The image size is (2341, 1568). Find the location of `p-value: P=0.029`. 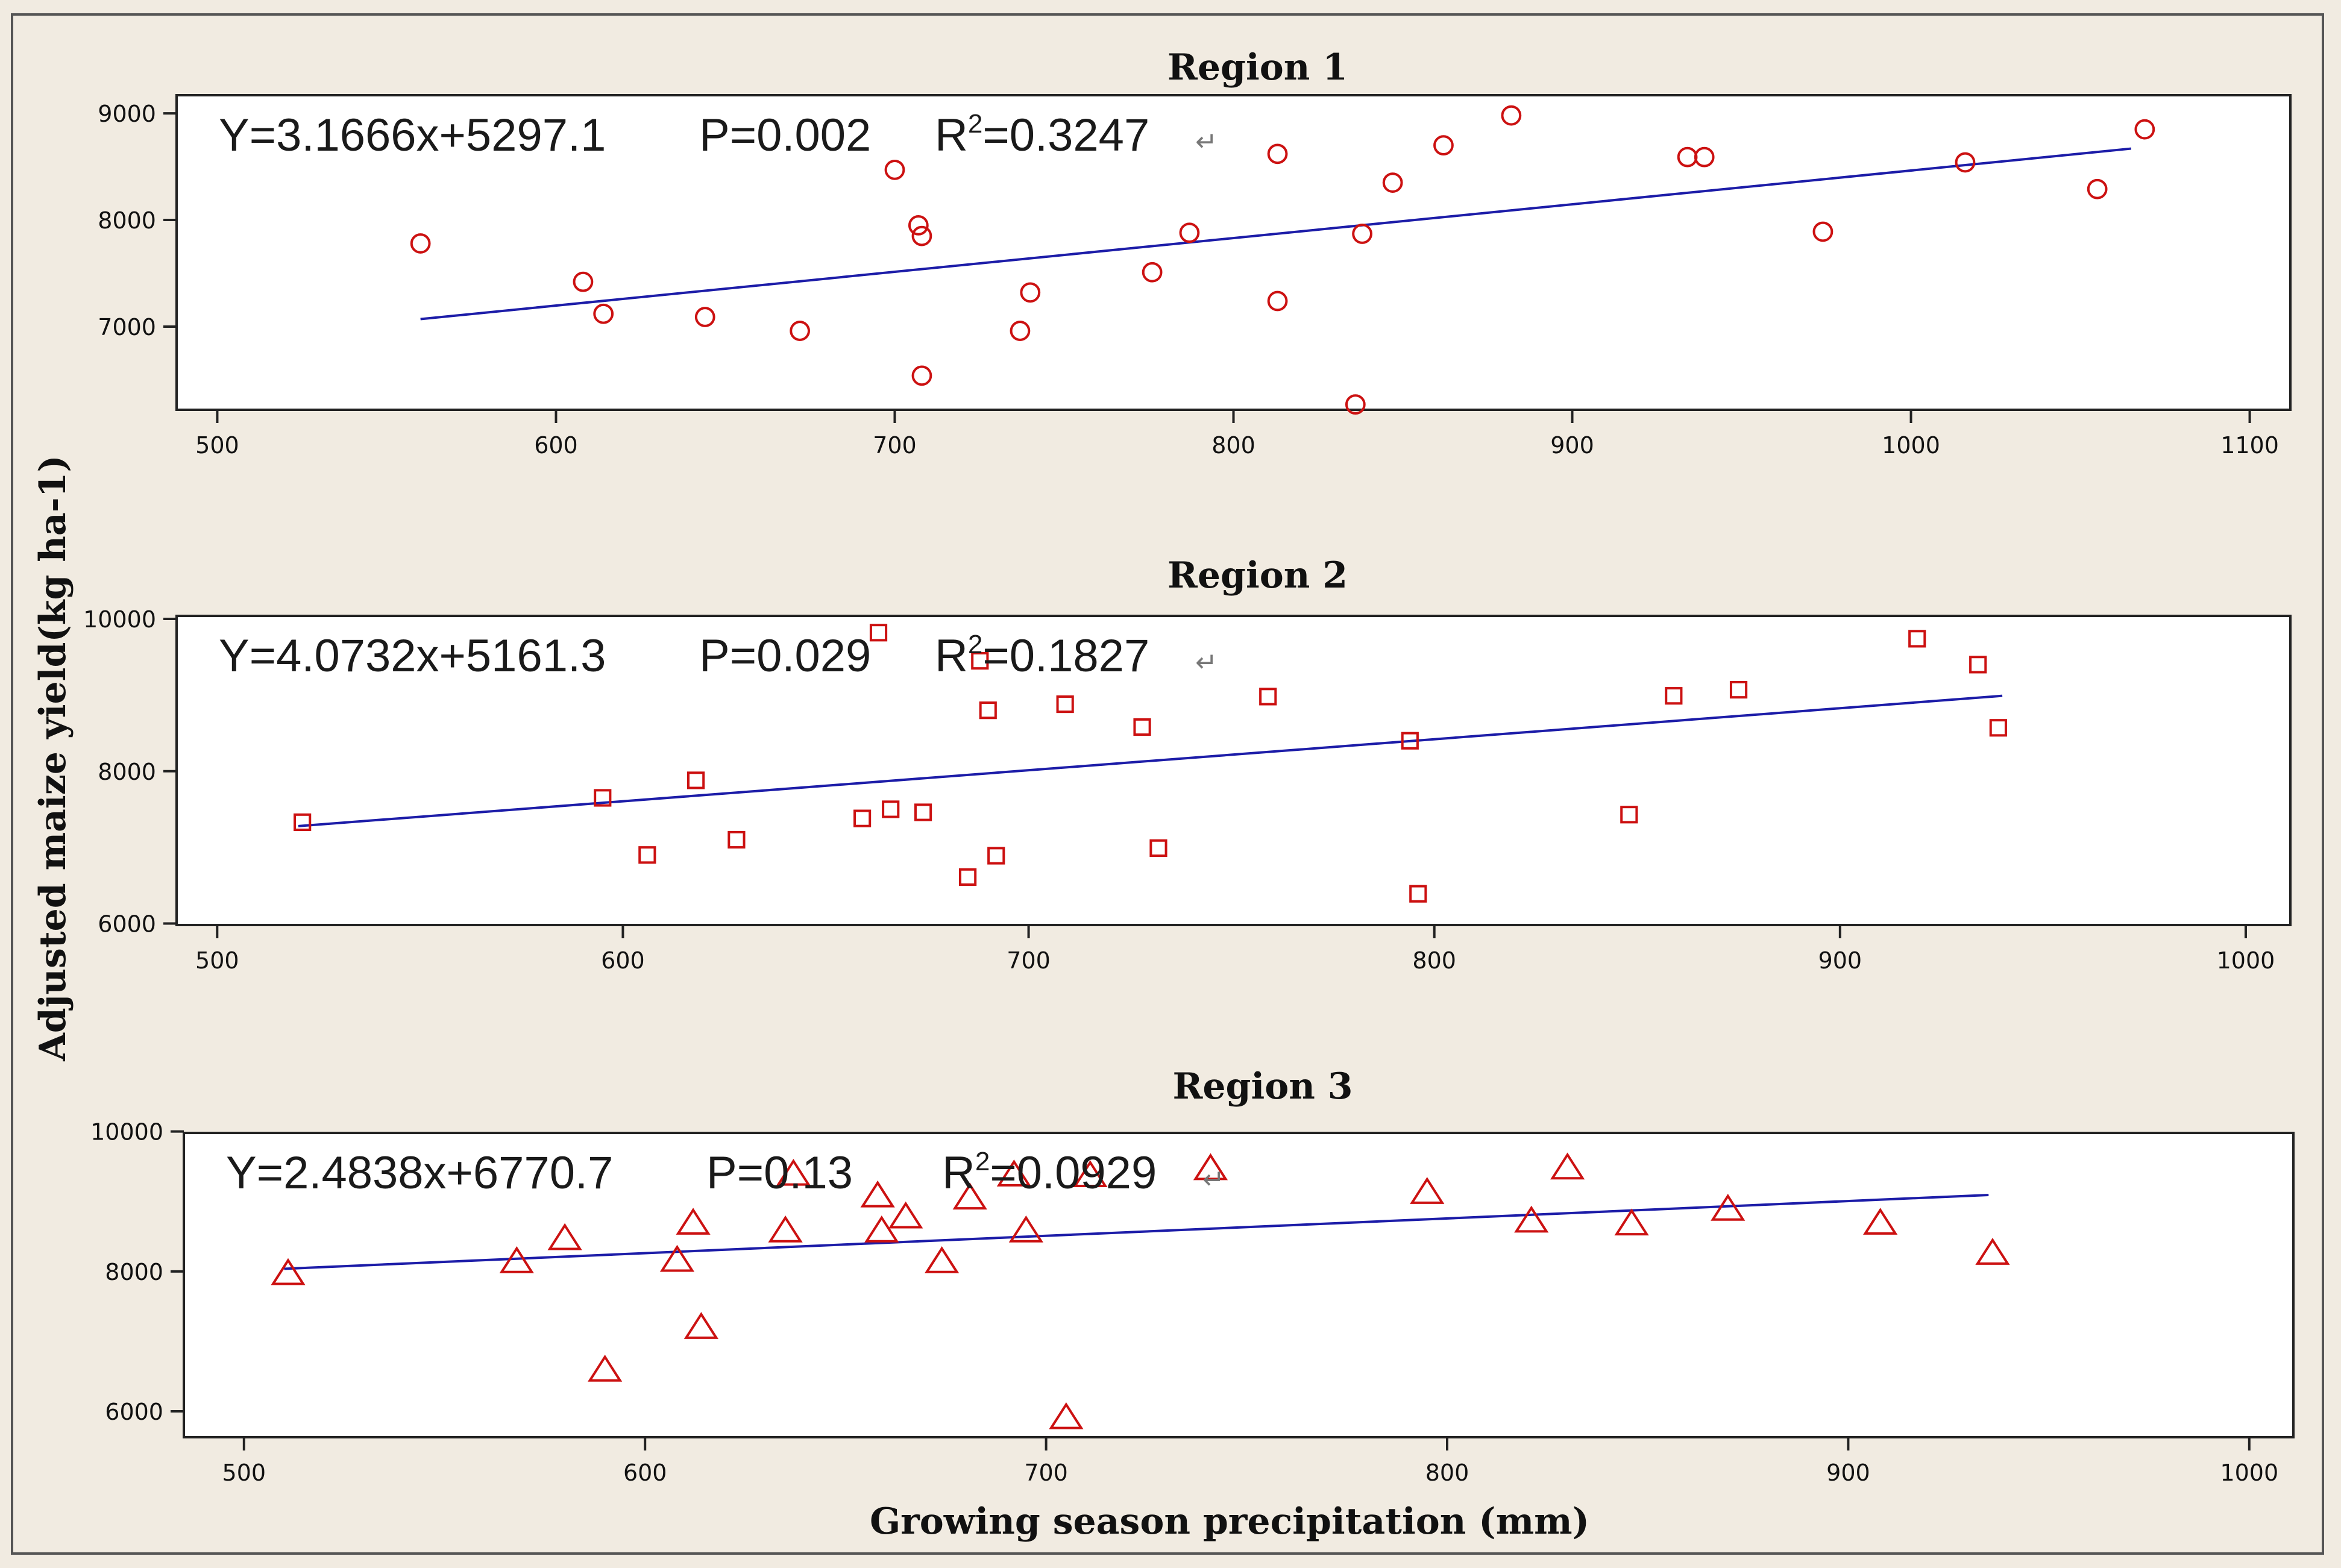

p-value: P=0.029 is located at coordinates (785, 656).